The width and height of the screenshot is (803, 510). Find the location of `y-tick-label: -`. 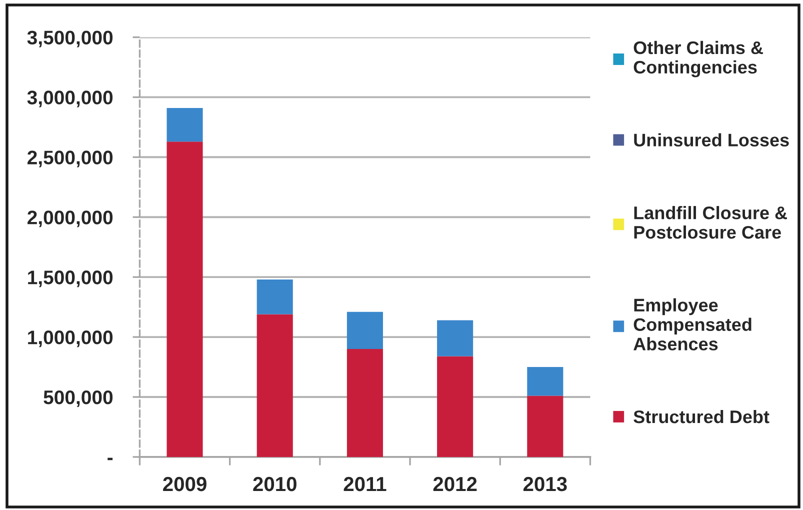

y-tick-label: - is located at coordinates (110, 459).